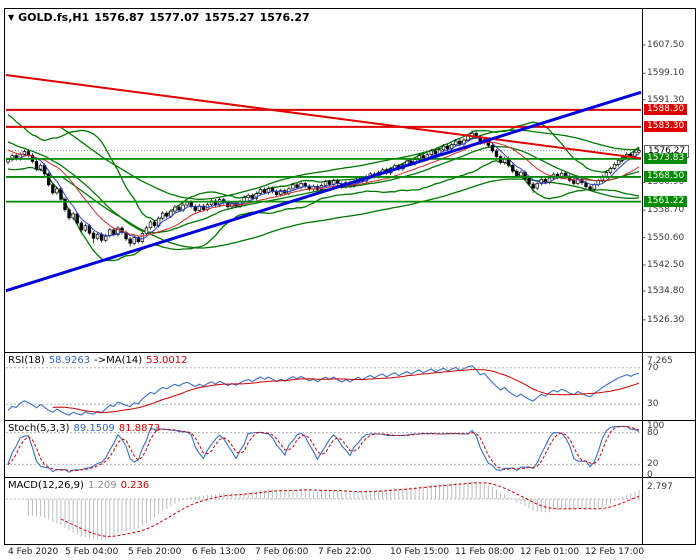 The image size is (700, 560). What do you see at coordinates (135, 485) in the screenshot?
I see `macd-signal-value: 0.236` at bounding box center [135, 485].